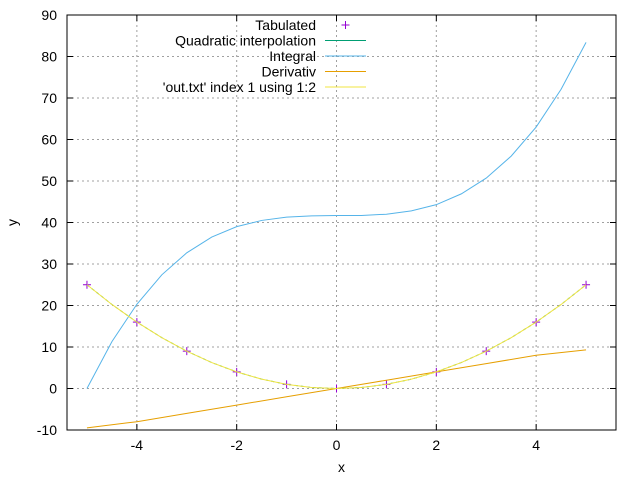 Image resolution: width=640 pixels, height=480 pixels. Describe the element at coordinates (47, 430) in the screenshot. I see `y-tick-label: -10` at that location.